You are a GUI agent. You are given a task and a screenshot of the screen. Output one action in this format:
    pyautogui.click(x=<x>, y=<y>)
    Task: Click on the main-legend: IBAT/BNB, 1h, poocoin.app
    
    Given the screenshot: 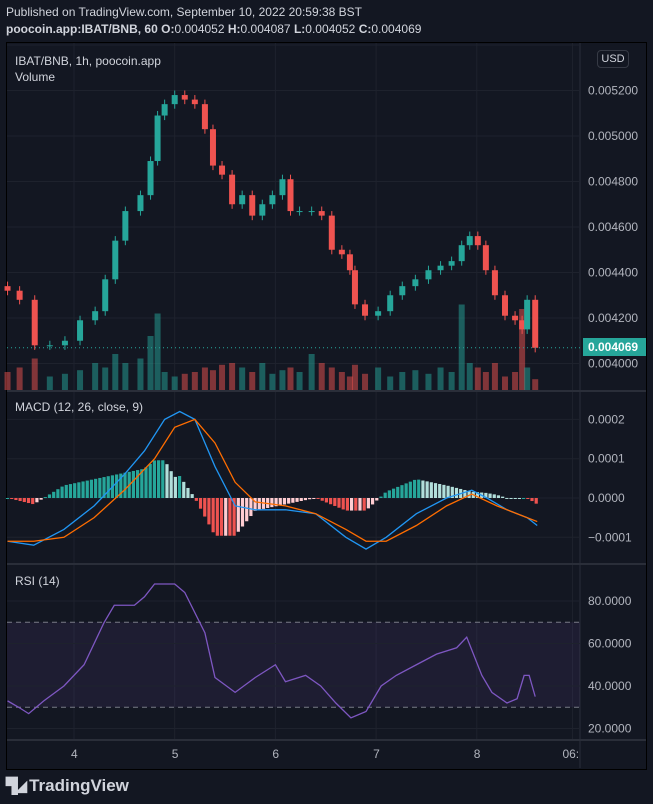 What is the action you would take?
    pyautogui.click(x=88, y=61)
    